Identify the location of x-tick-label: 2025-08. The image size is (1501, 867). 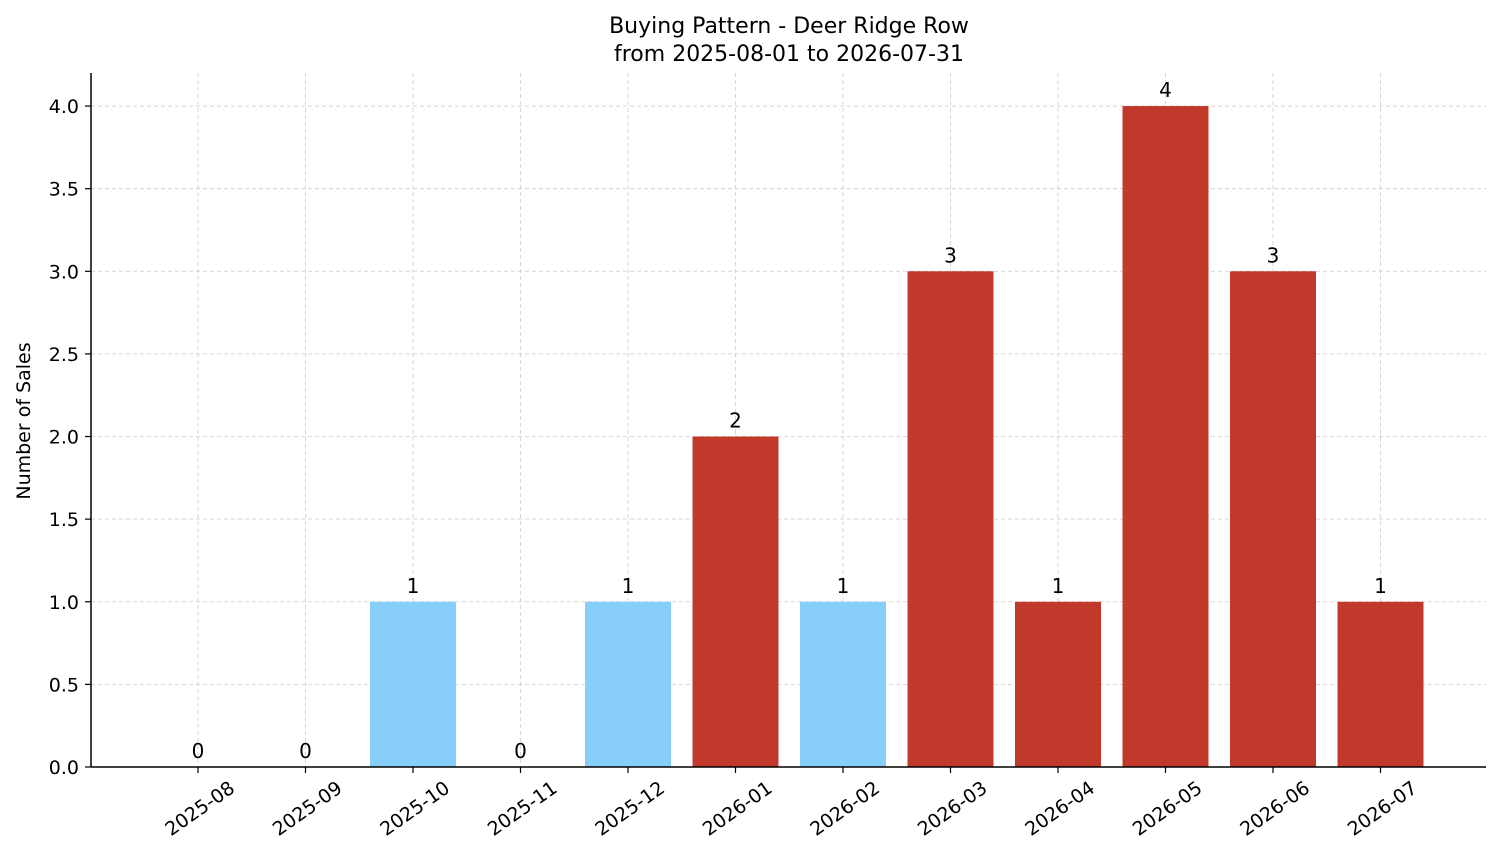
(200, 809).